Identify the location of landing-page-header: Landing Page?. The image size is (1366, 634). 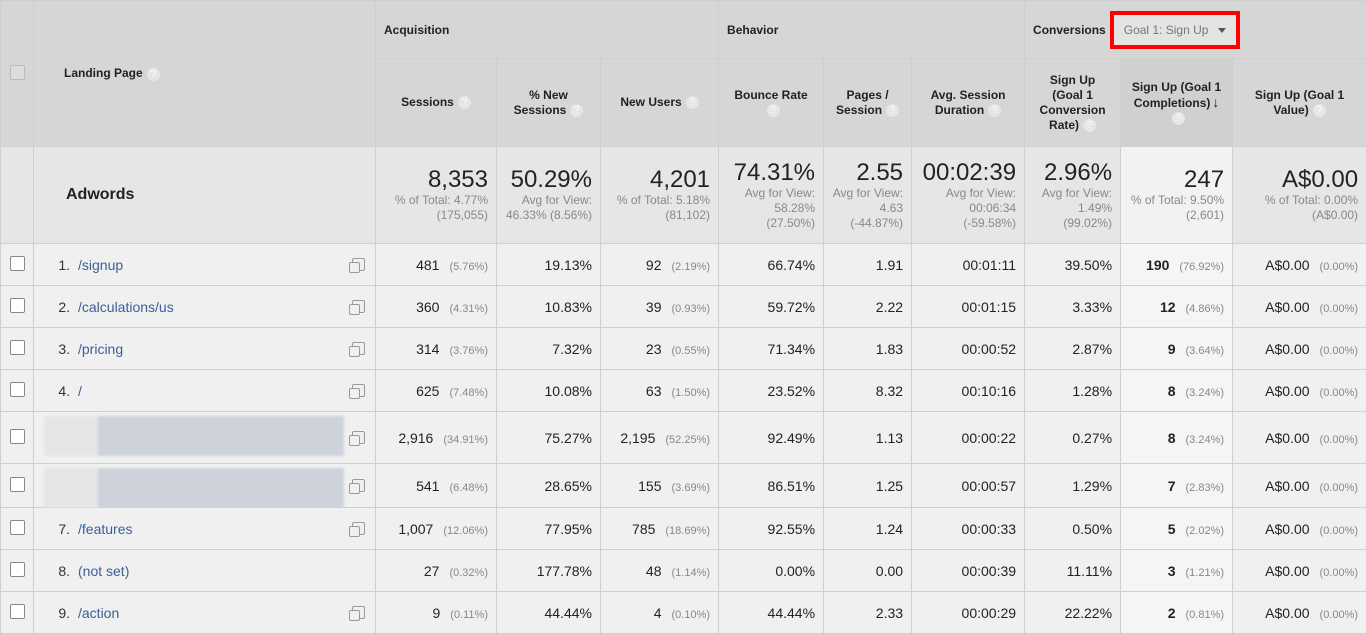
(205, 74).